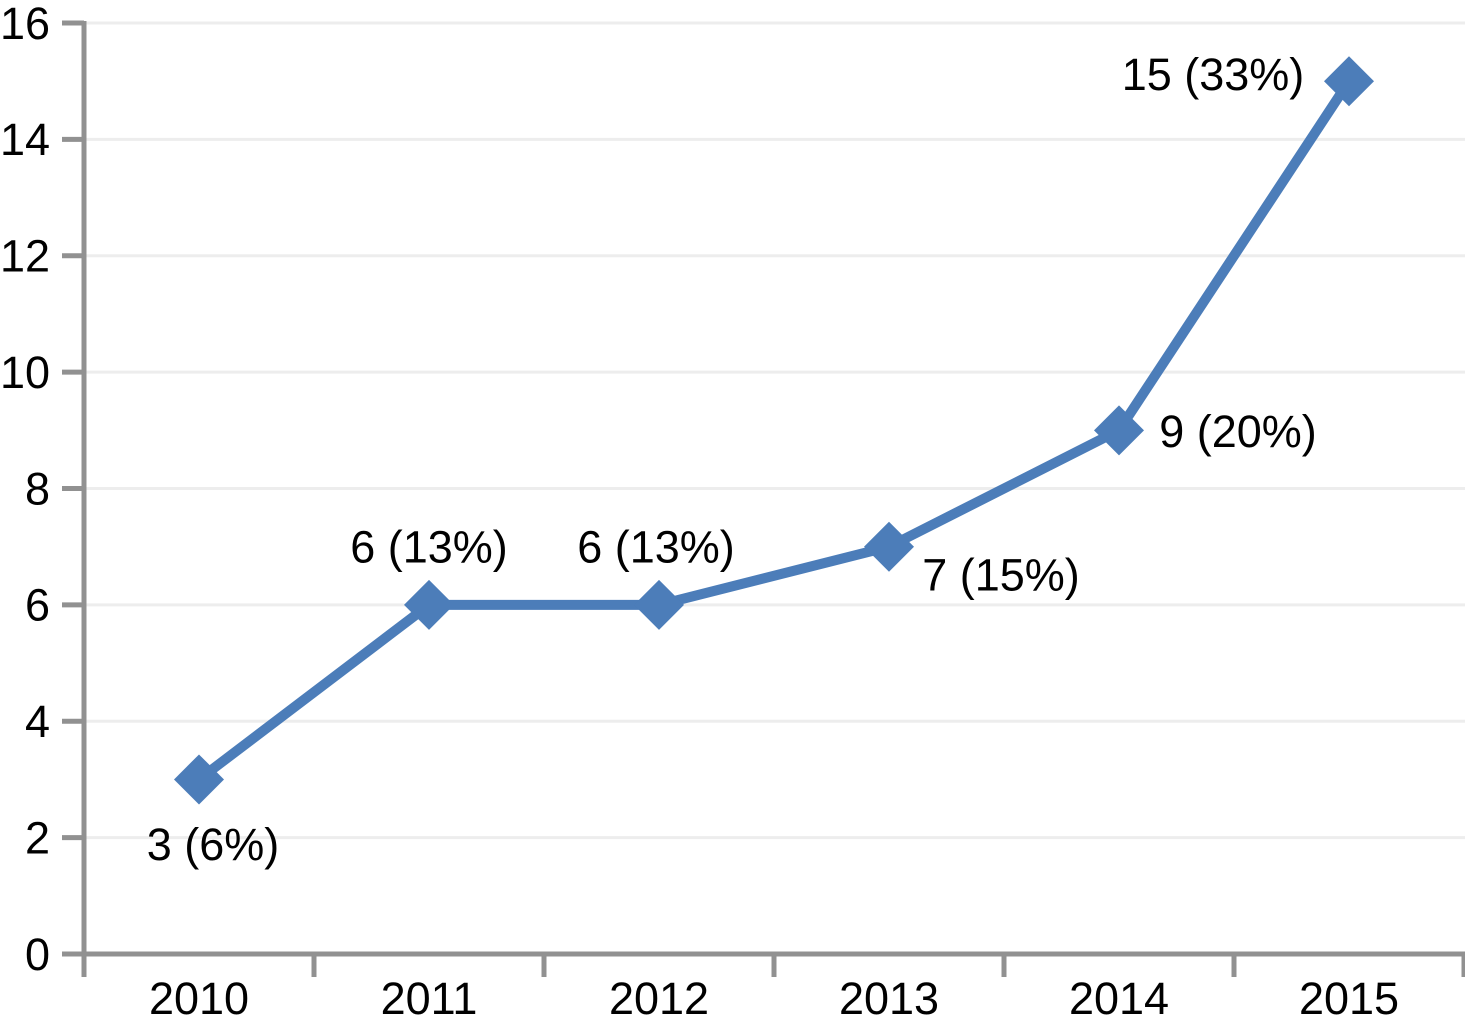 The height and width of the screenshot is (1021, 1465). I want to click on x-axis-category-label: 2011, so click(429, 997).